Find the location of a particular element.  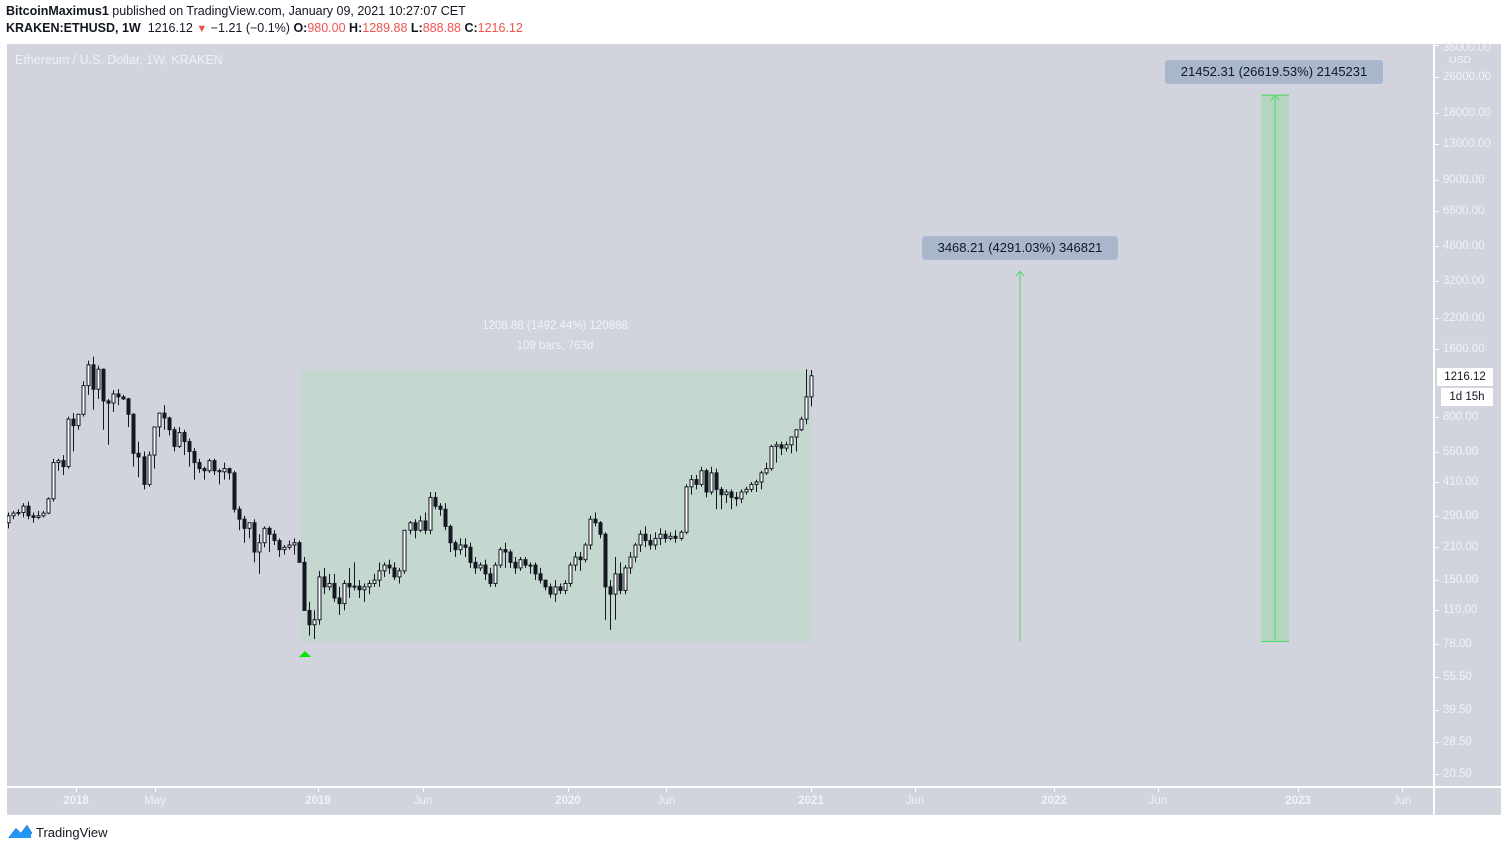

price-tick-label: 20.50 is located at coordinates (1457, 774).